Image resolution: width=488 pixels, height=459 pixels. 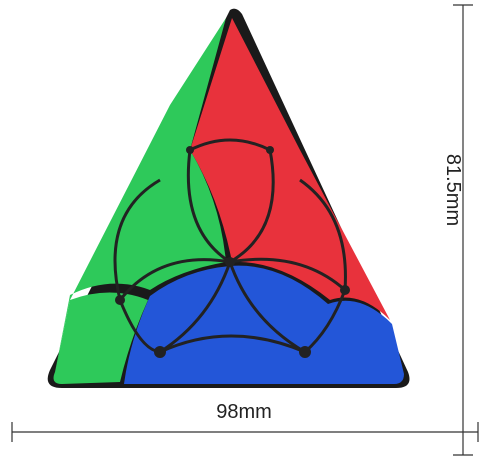 I want to click on width-dimension, so click(x=245, y=432).